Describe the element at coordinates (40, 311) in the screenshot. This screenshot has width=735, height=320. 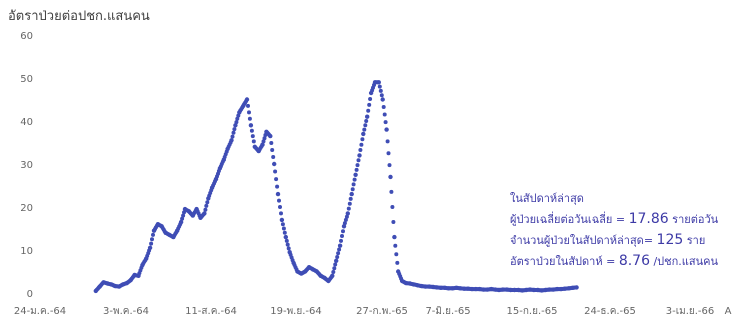
I see `x-tick-label: 24-ม.ค.-64` at that location.